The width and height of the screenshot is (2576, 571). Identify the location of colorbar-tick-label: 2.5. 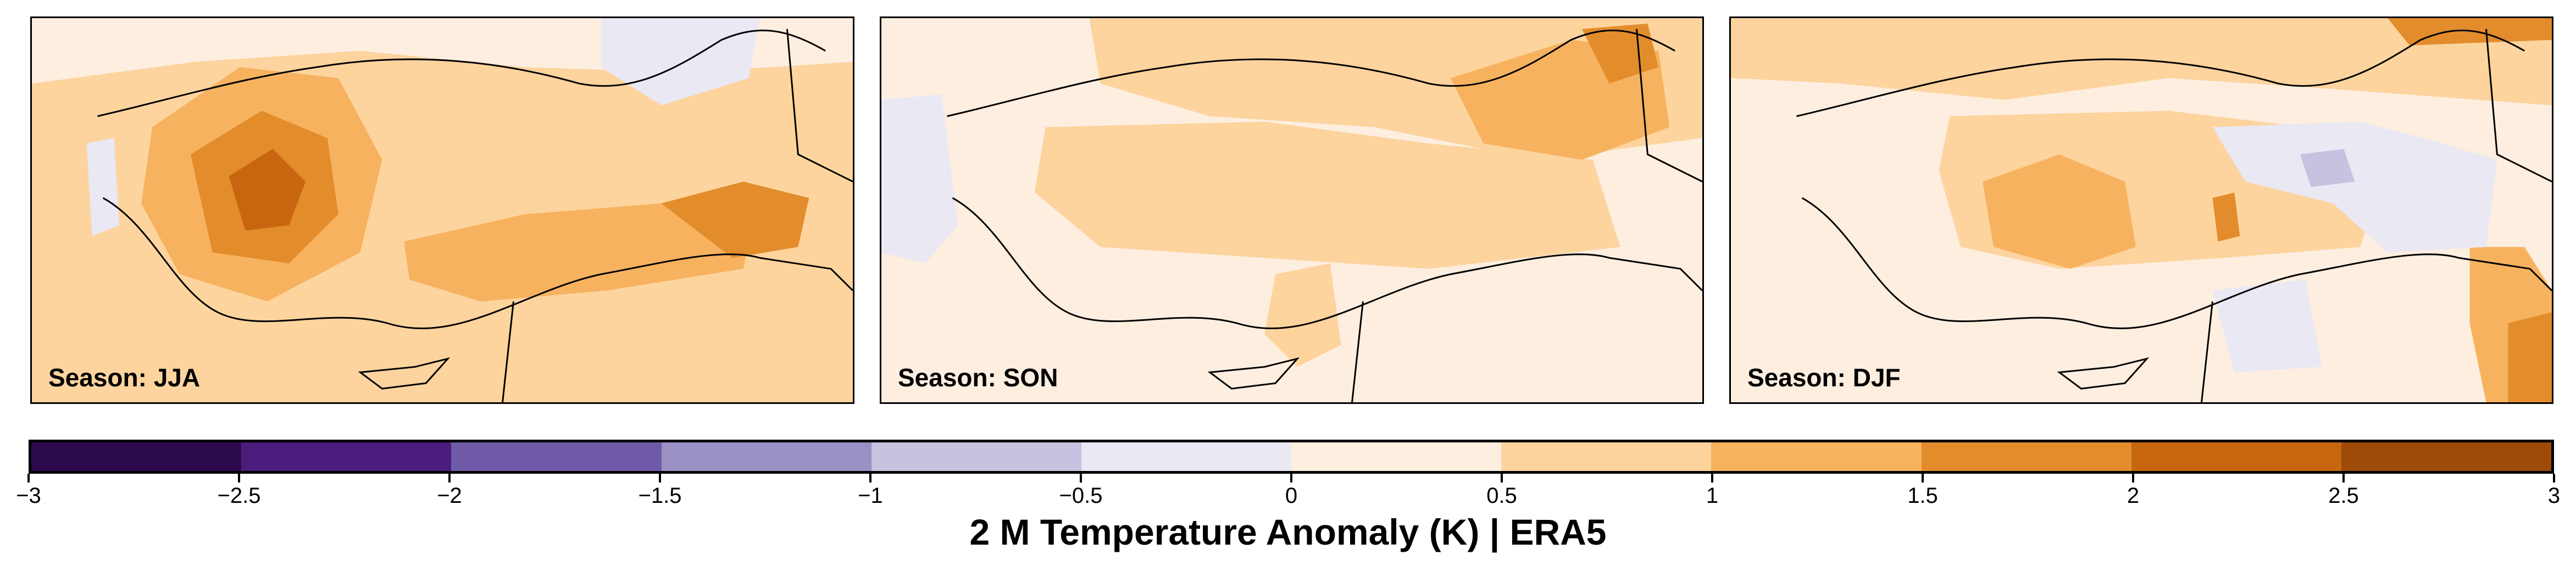
(2343, 496).